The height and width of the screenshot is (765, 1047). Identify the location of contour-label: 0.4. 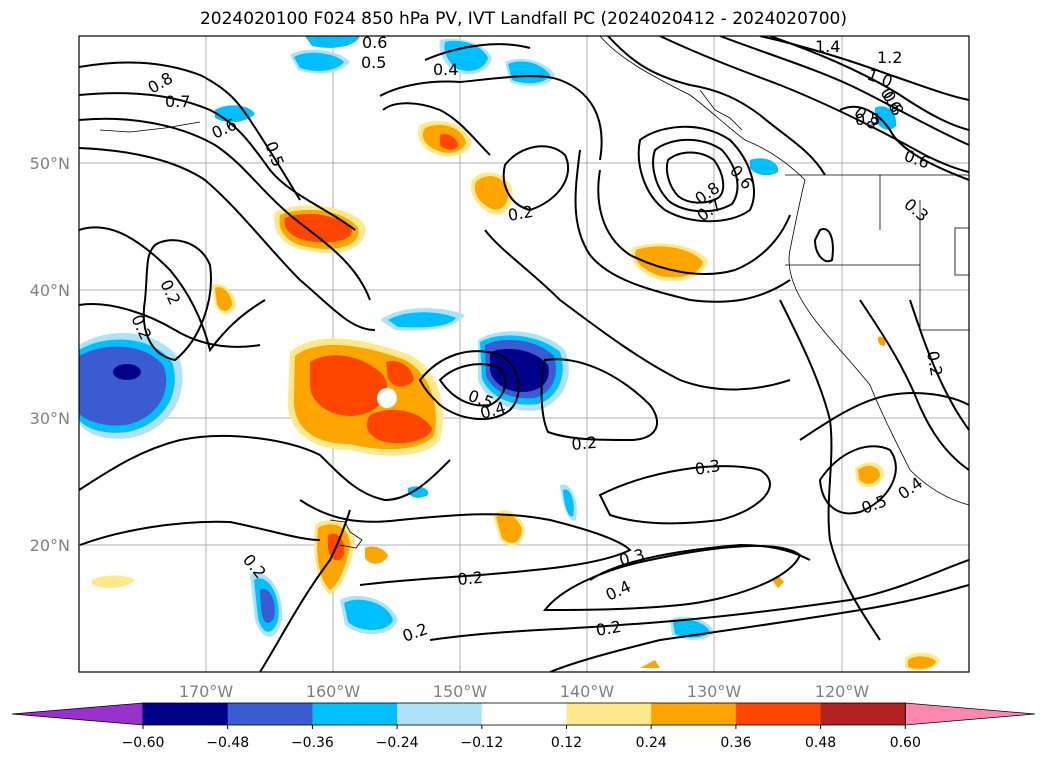
(445, 69).